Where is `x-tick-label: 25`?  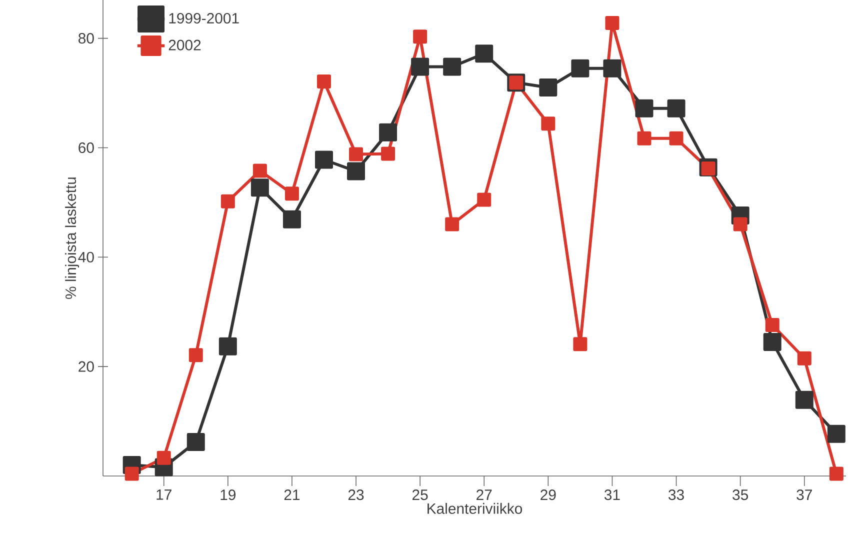 x-tick-label: 25 is located at coordinates (420, 495).